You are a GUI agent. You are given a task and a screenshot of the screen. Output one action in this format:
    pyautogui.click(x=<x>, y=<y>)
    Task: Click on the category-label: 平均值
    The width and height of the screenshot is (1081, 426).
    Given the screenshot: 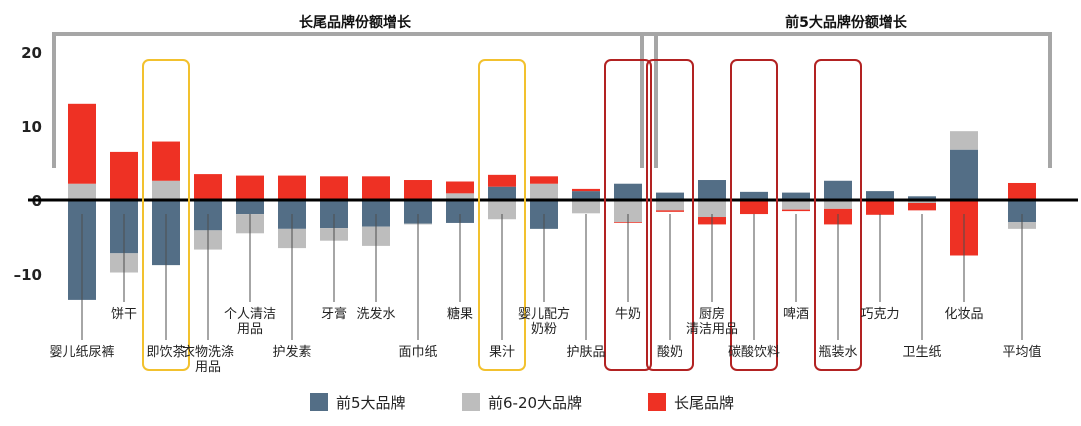 What is the action you would take?
    pyautogui.click(x=1021, y=352)
    